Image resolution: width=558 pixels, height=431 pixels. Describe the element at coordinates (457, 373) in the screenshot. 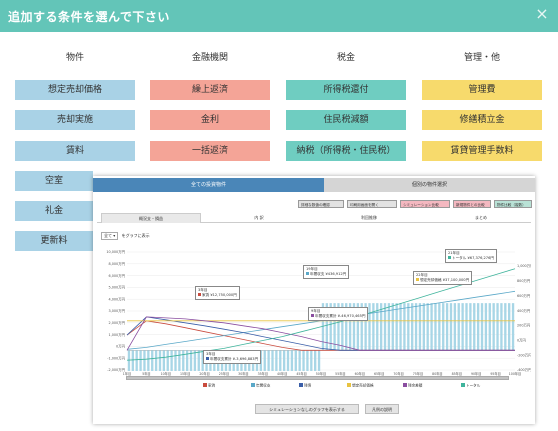

I see `x-tick-label: 85年目` at that location.